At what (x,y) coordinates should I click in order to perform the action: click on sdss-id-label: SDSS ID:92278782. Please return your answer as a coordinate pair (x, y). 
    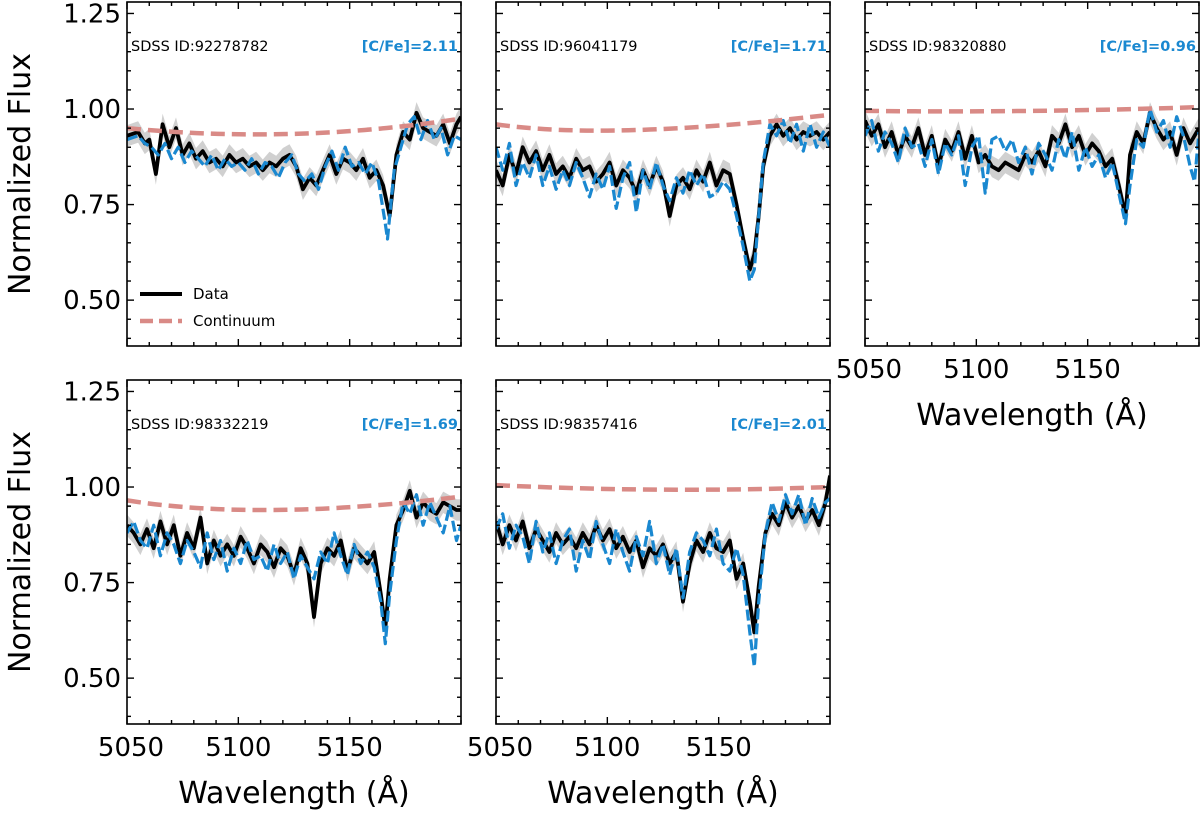
    Looking at the image, I should click on (200, 47).